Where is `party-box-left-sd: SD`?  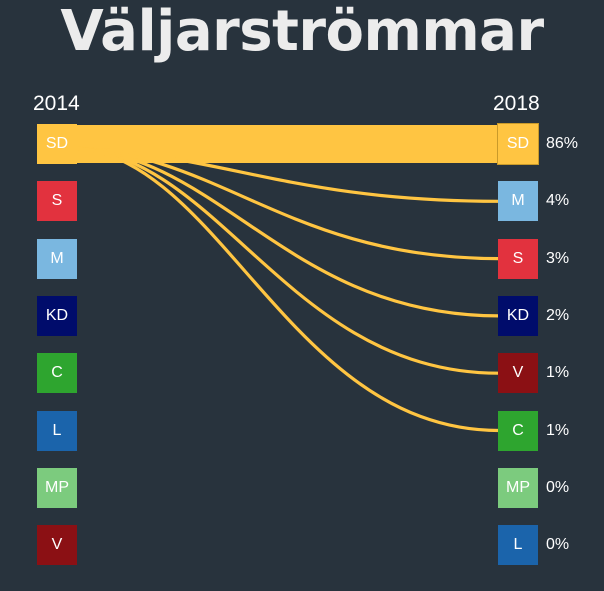
party-box-left-sd: SD is located at coordinates (57, 144).